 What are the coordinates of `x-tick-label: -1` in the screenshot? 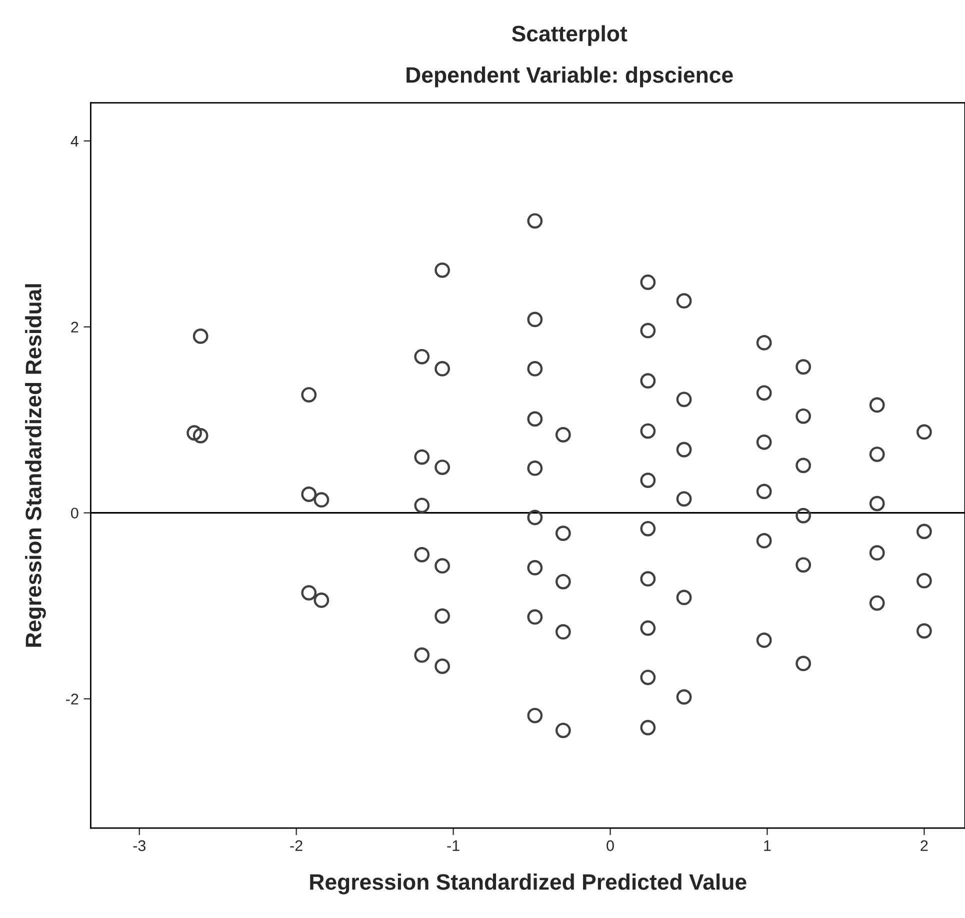 It's located at (453, 845).